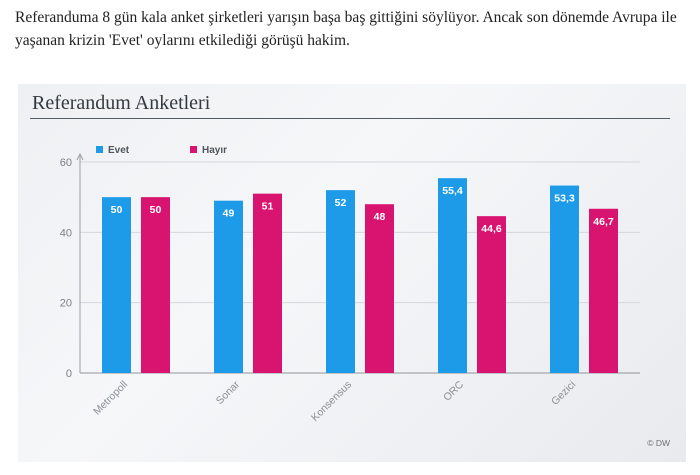 This screenshot has width=700, height=475. Describe the element at coordinates (563, 393) in the screenshot. I see `x-tick-label: Gezici` at that location.